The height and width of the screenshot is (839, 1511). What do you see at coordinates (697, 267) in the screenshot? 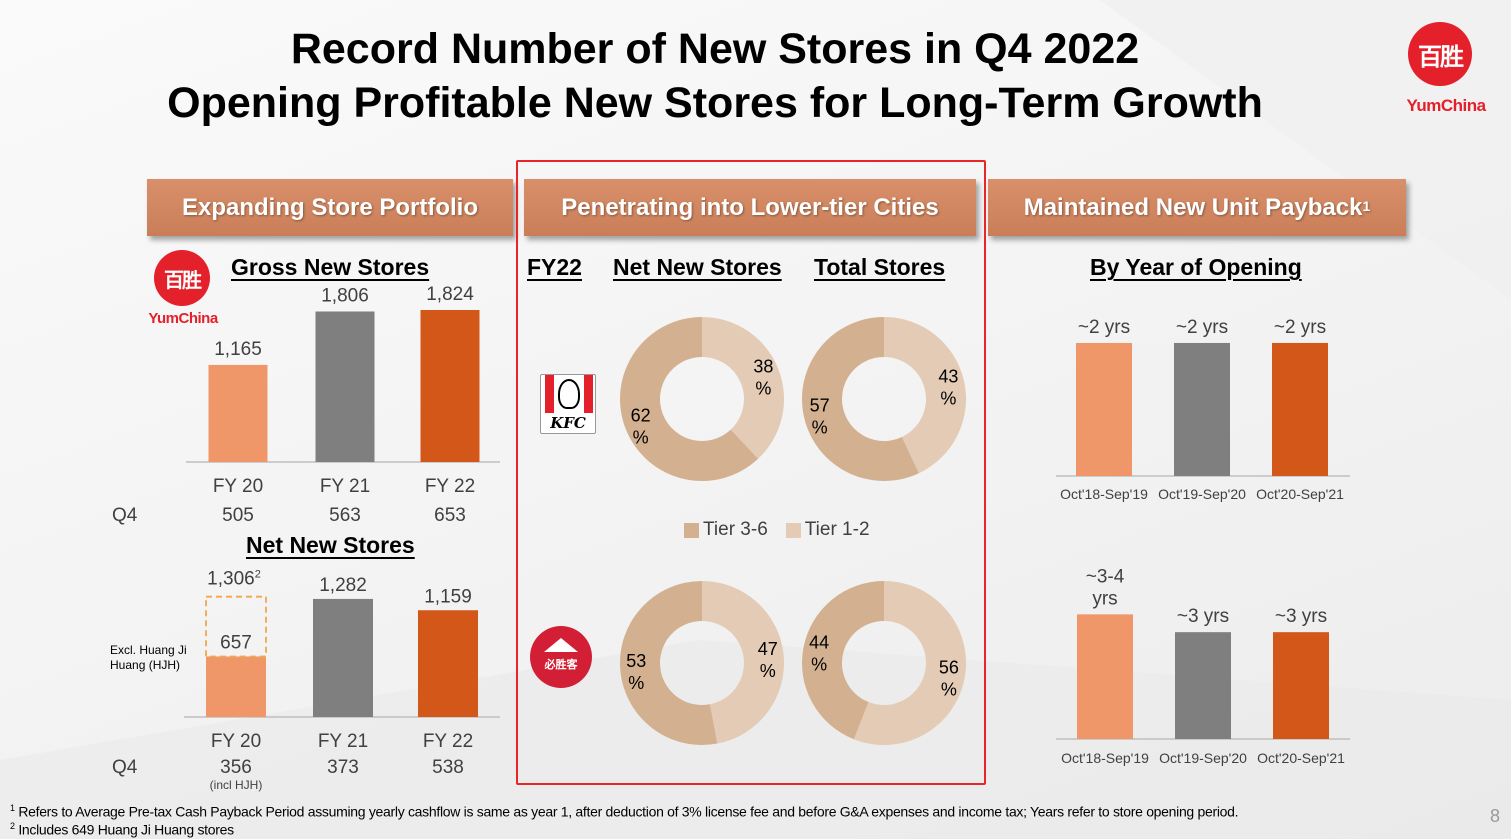
I see `net-new-stores-col-title: Net New Stores` at bounding box center [697, 267].